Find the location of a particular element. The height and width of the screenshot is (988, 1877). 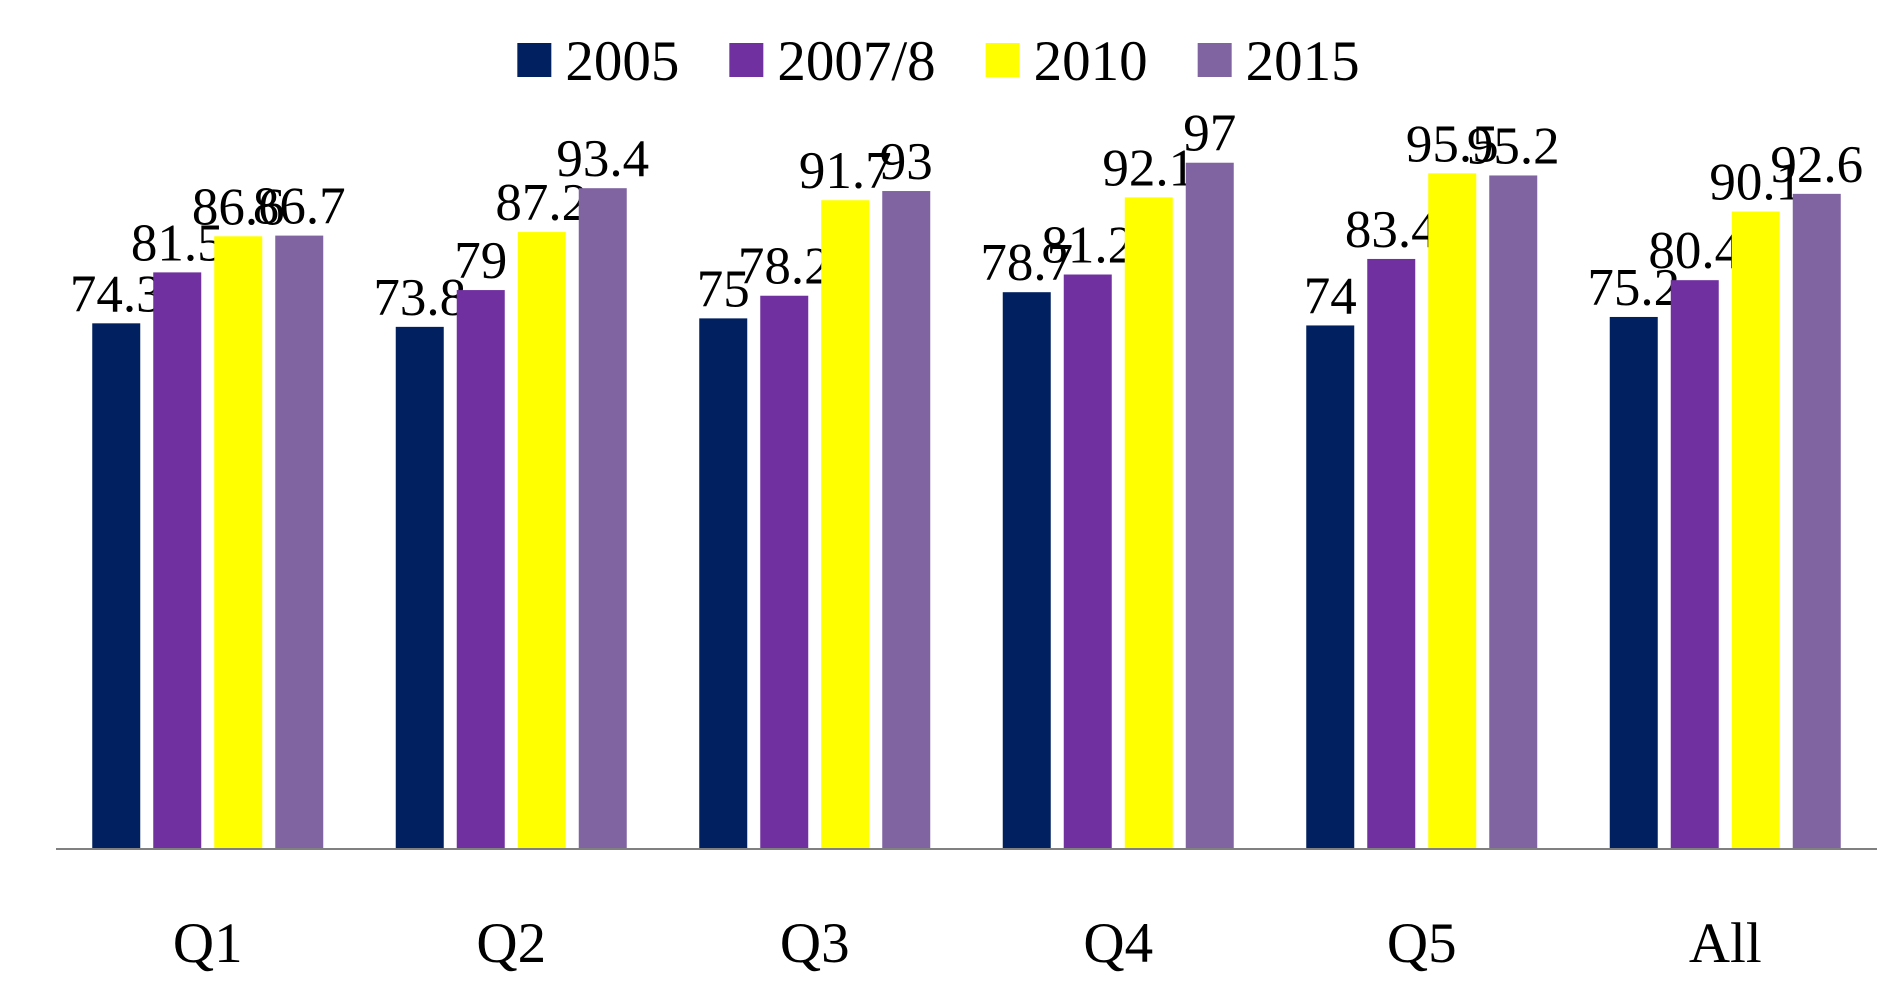

data-label: 86.6 is located at coordinates (238, 207).